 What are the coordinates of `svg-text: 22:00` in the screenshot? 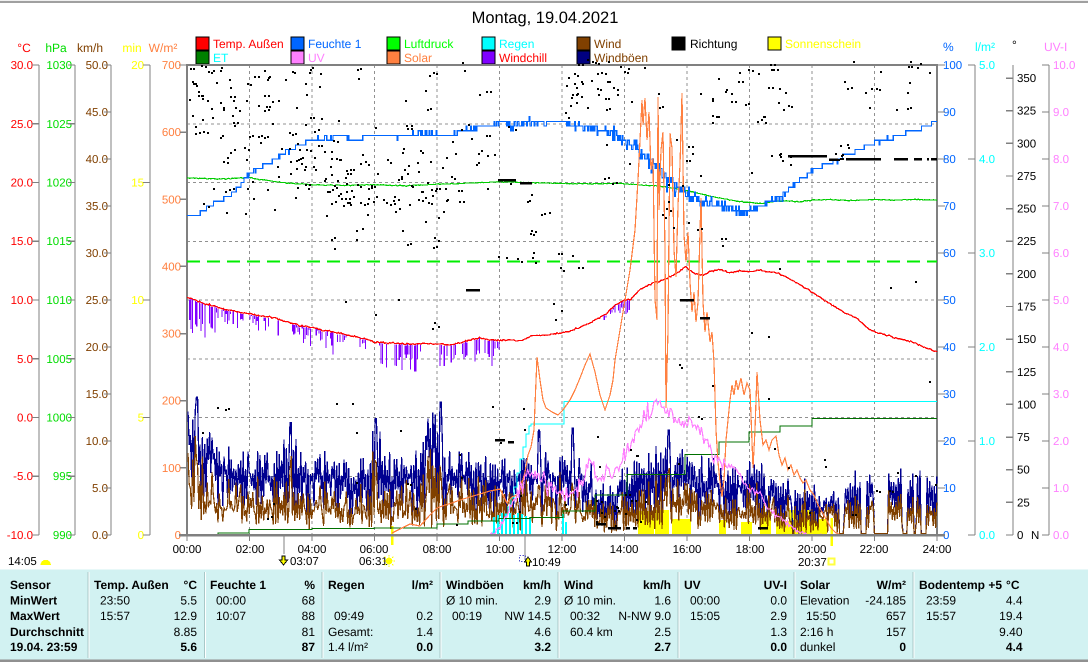 It's located at (874, 550).